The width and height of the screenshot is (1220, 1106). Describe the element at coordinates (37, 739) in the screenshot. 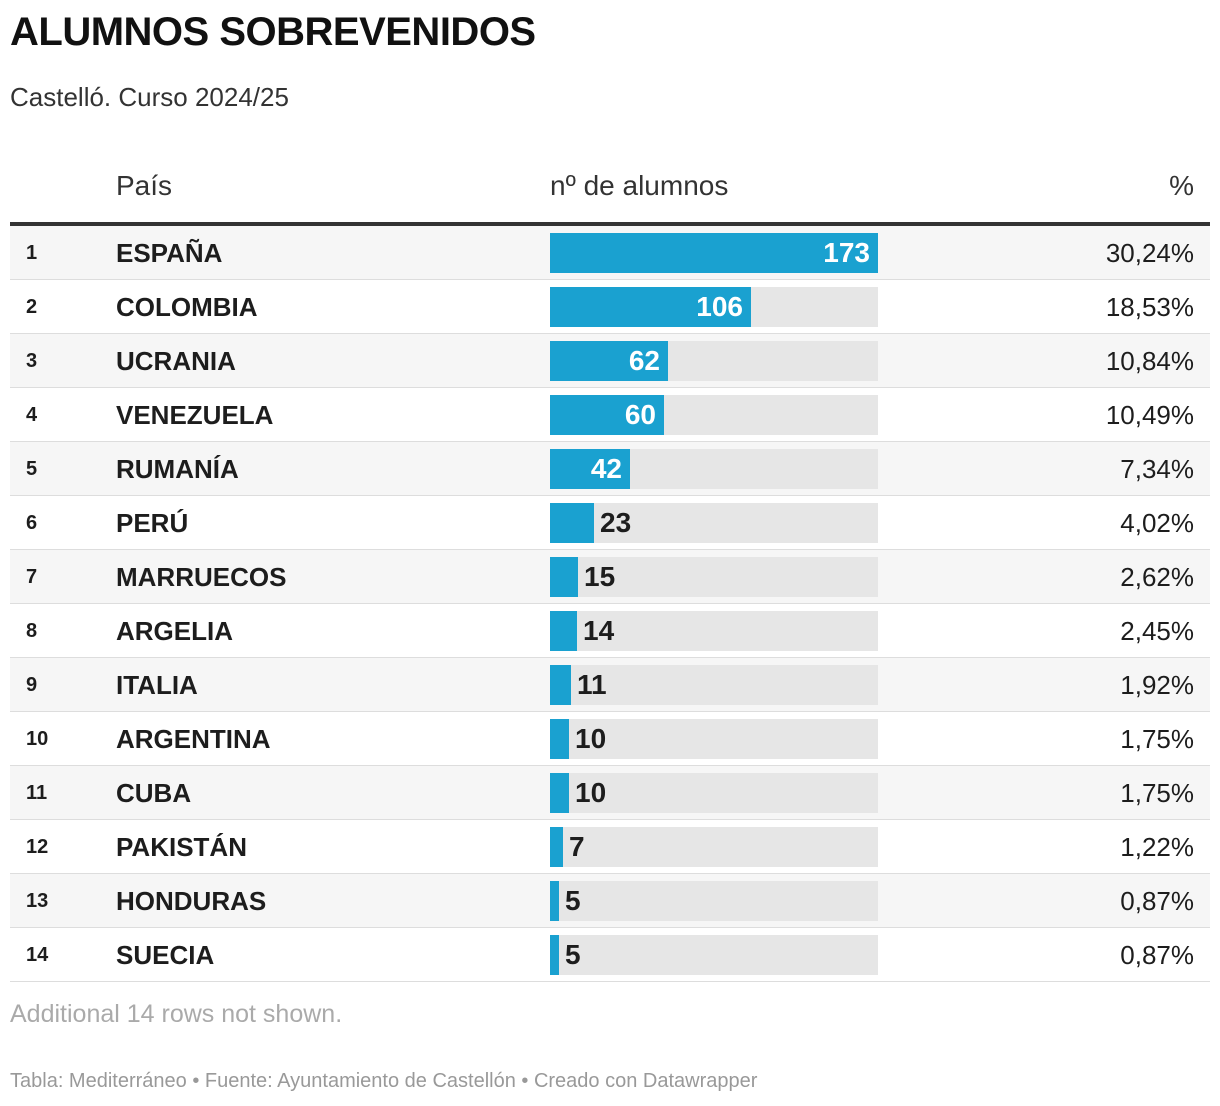

I see `row-rank: 10` at that location.